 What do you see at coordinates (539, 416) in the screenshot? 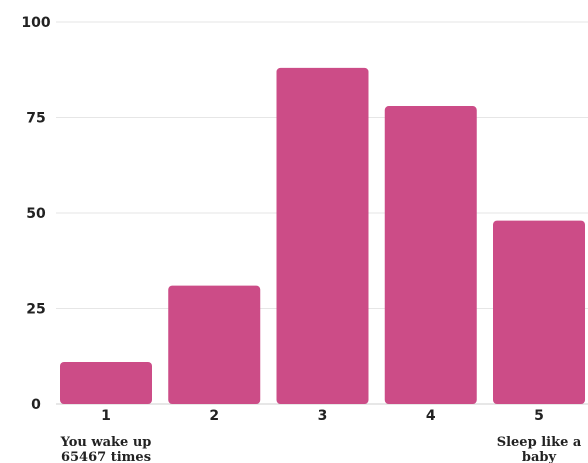
I see `x-tick-label-5: 5` at bounding box center [539, 416].